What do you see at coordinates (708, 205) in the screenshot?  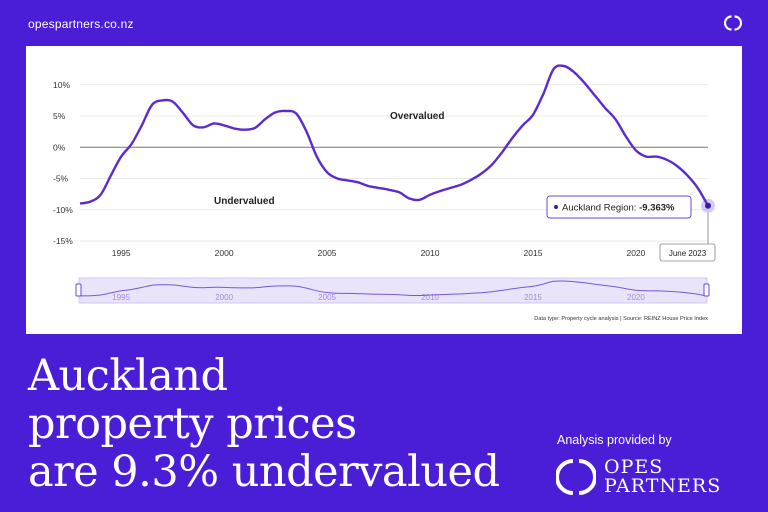 I see `current-point` at bounding box center [708, 205].